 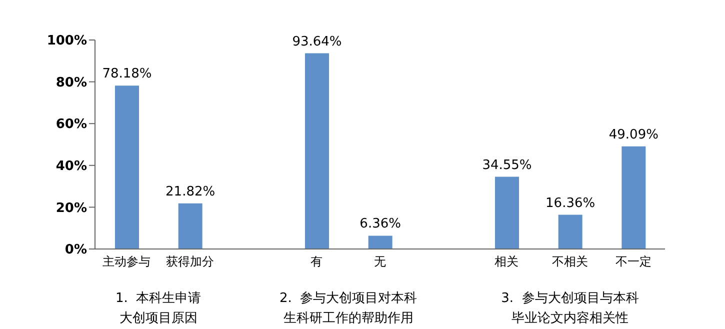 What do you see at coordinates (71, 124) in the screenshot?
I see `y-tick-label: 60%` at bounding box center [71, 124].